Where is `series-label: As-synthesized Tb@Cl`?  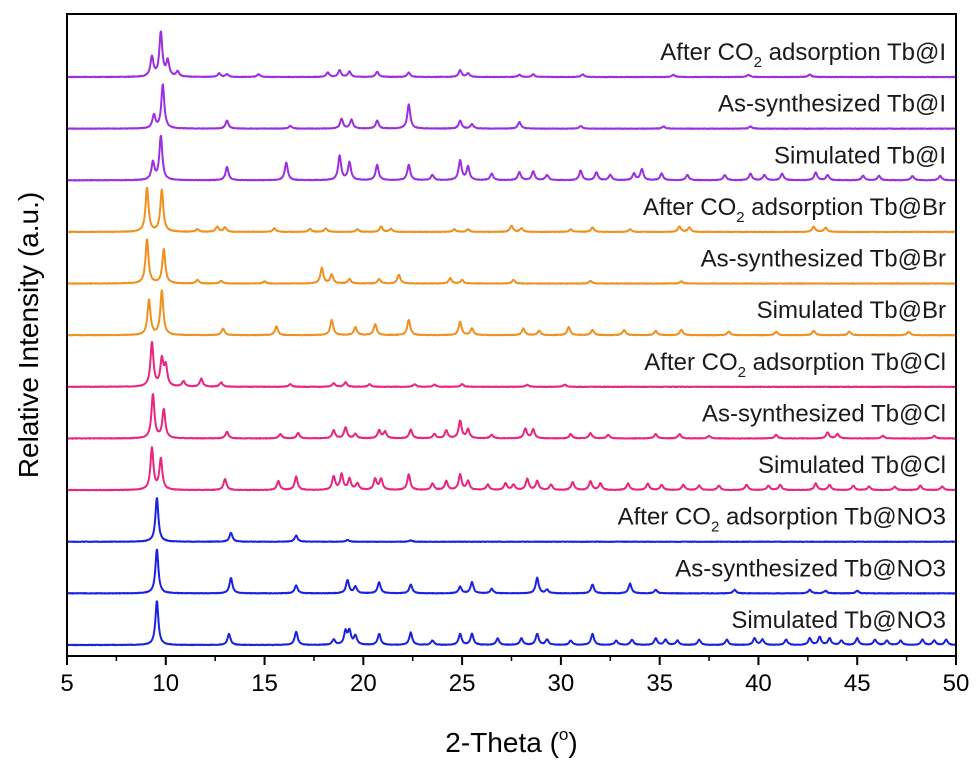 series-label: As-synthesized Tb@Cl is located at coordinates (824, 413).